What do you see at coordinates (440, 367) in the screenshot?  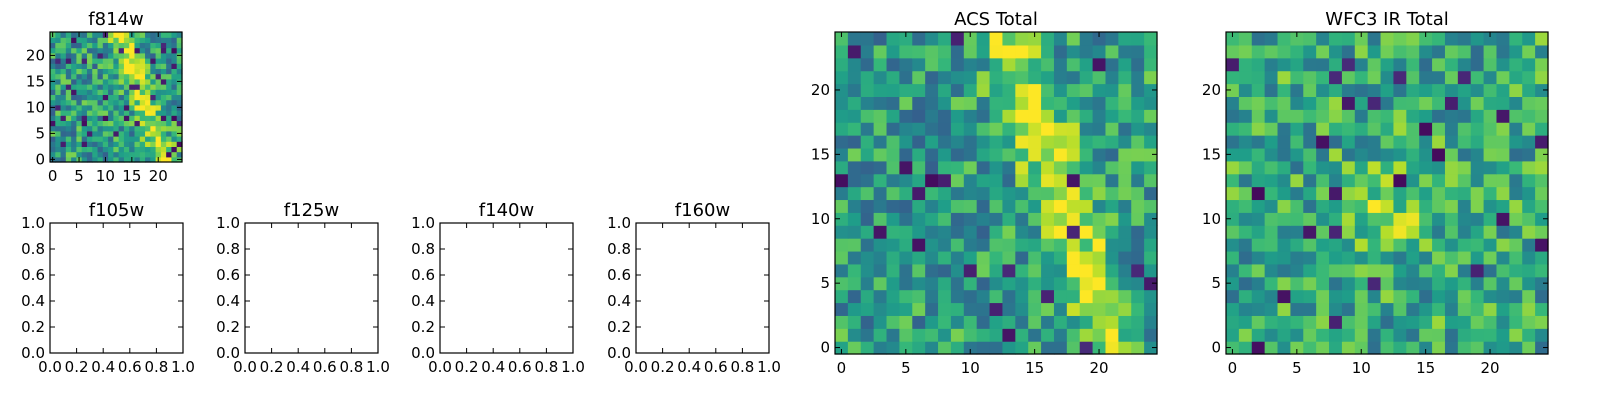 I see `x-tick-label: 0.0` at bounding box center [440, 367].